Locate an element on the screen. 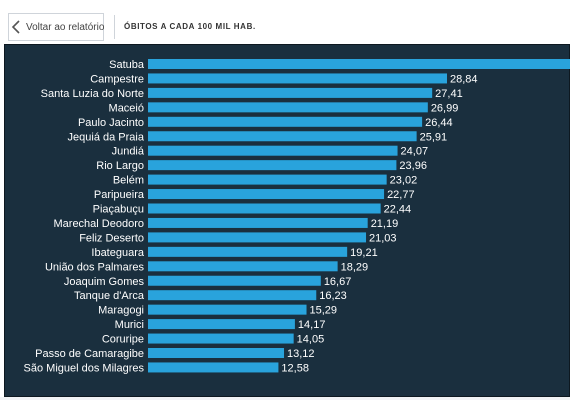  category-label: Passo de Camaragibe is located at coordinates (89, 354).